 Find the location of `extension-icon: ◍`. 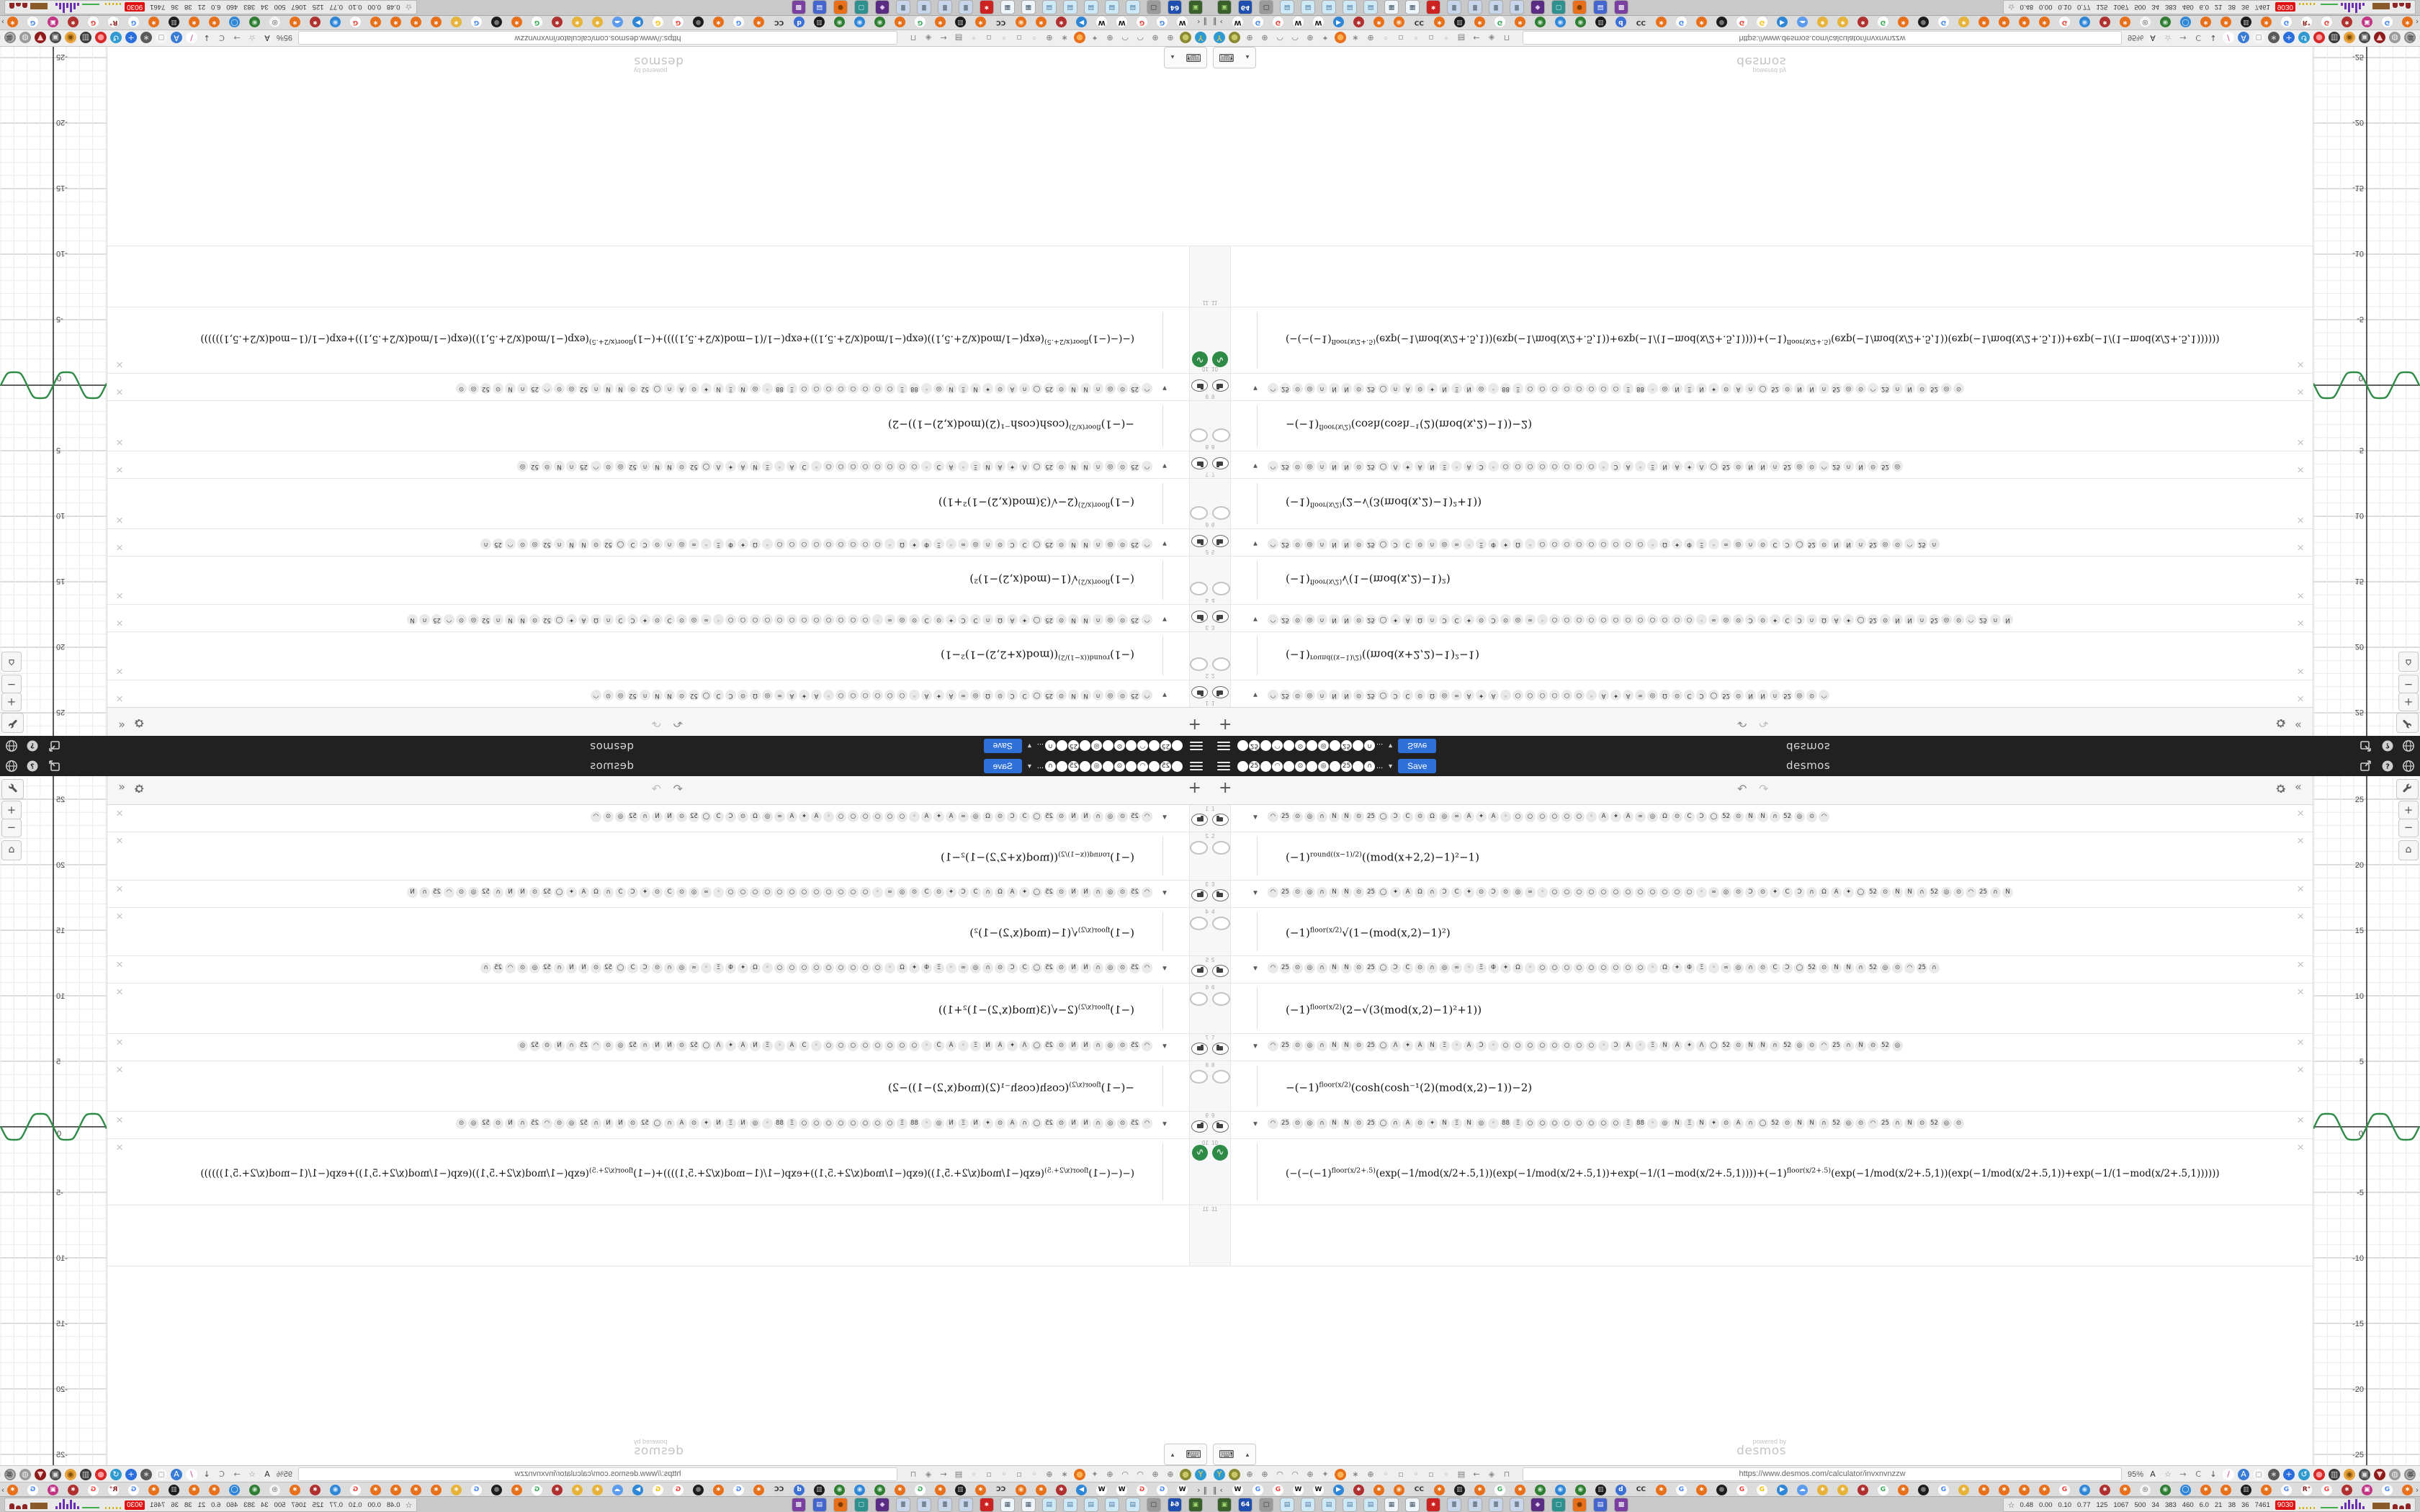

extension-icon: ◍ is located at coordinates (25, 38).